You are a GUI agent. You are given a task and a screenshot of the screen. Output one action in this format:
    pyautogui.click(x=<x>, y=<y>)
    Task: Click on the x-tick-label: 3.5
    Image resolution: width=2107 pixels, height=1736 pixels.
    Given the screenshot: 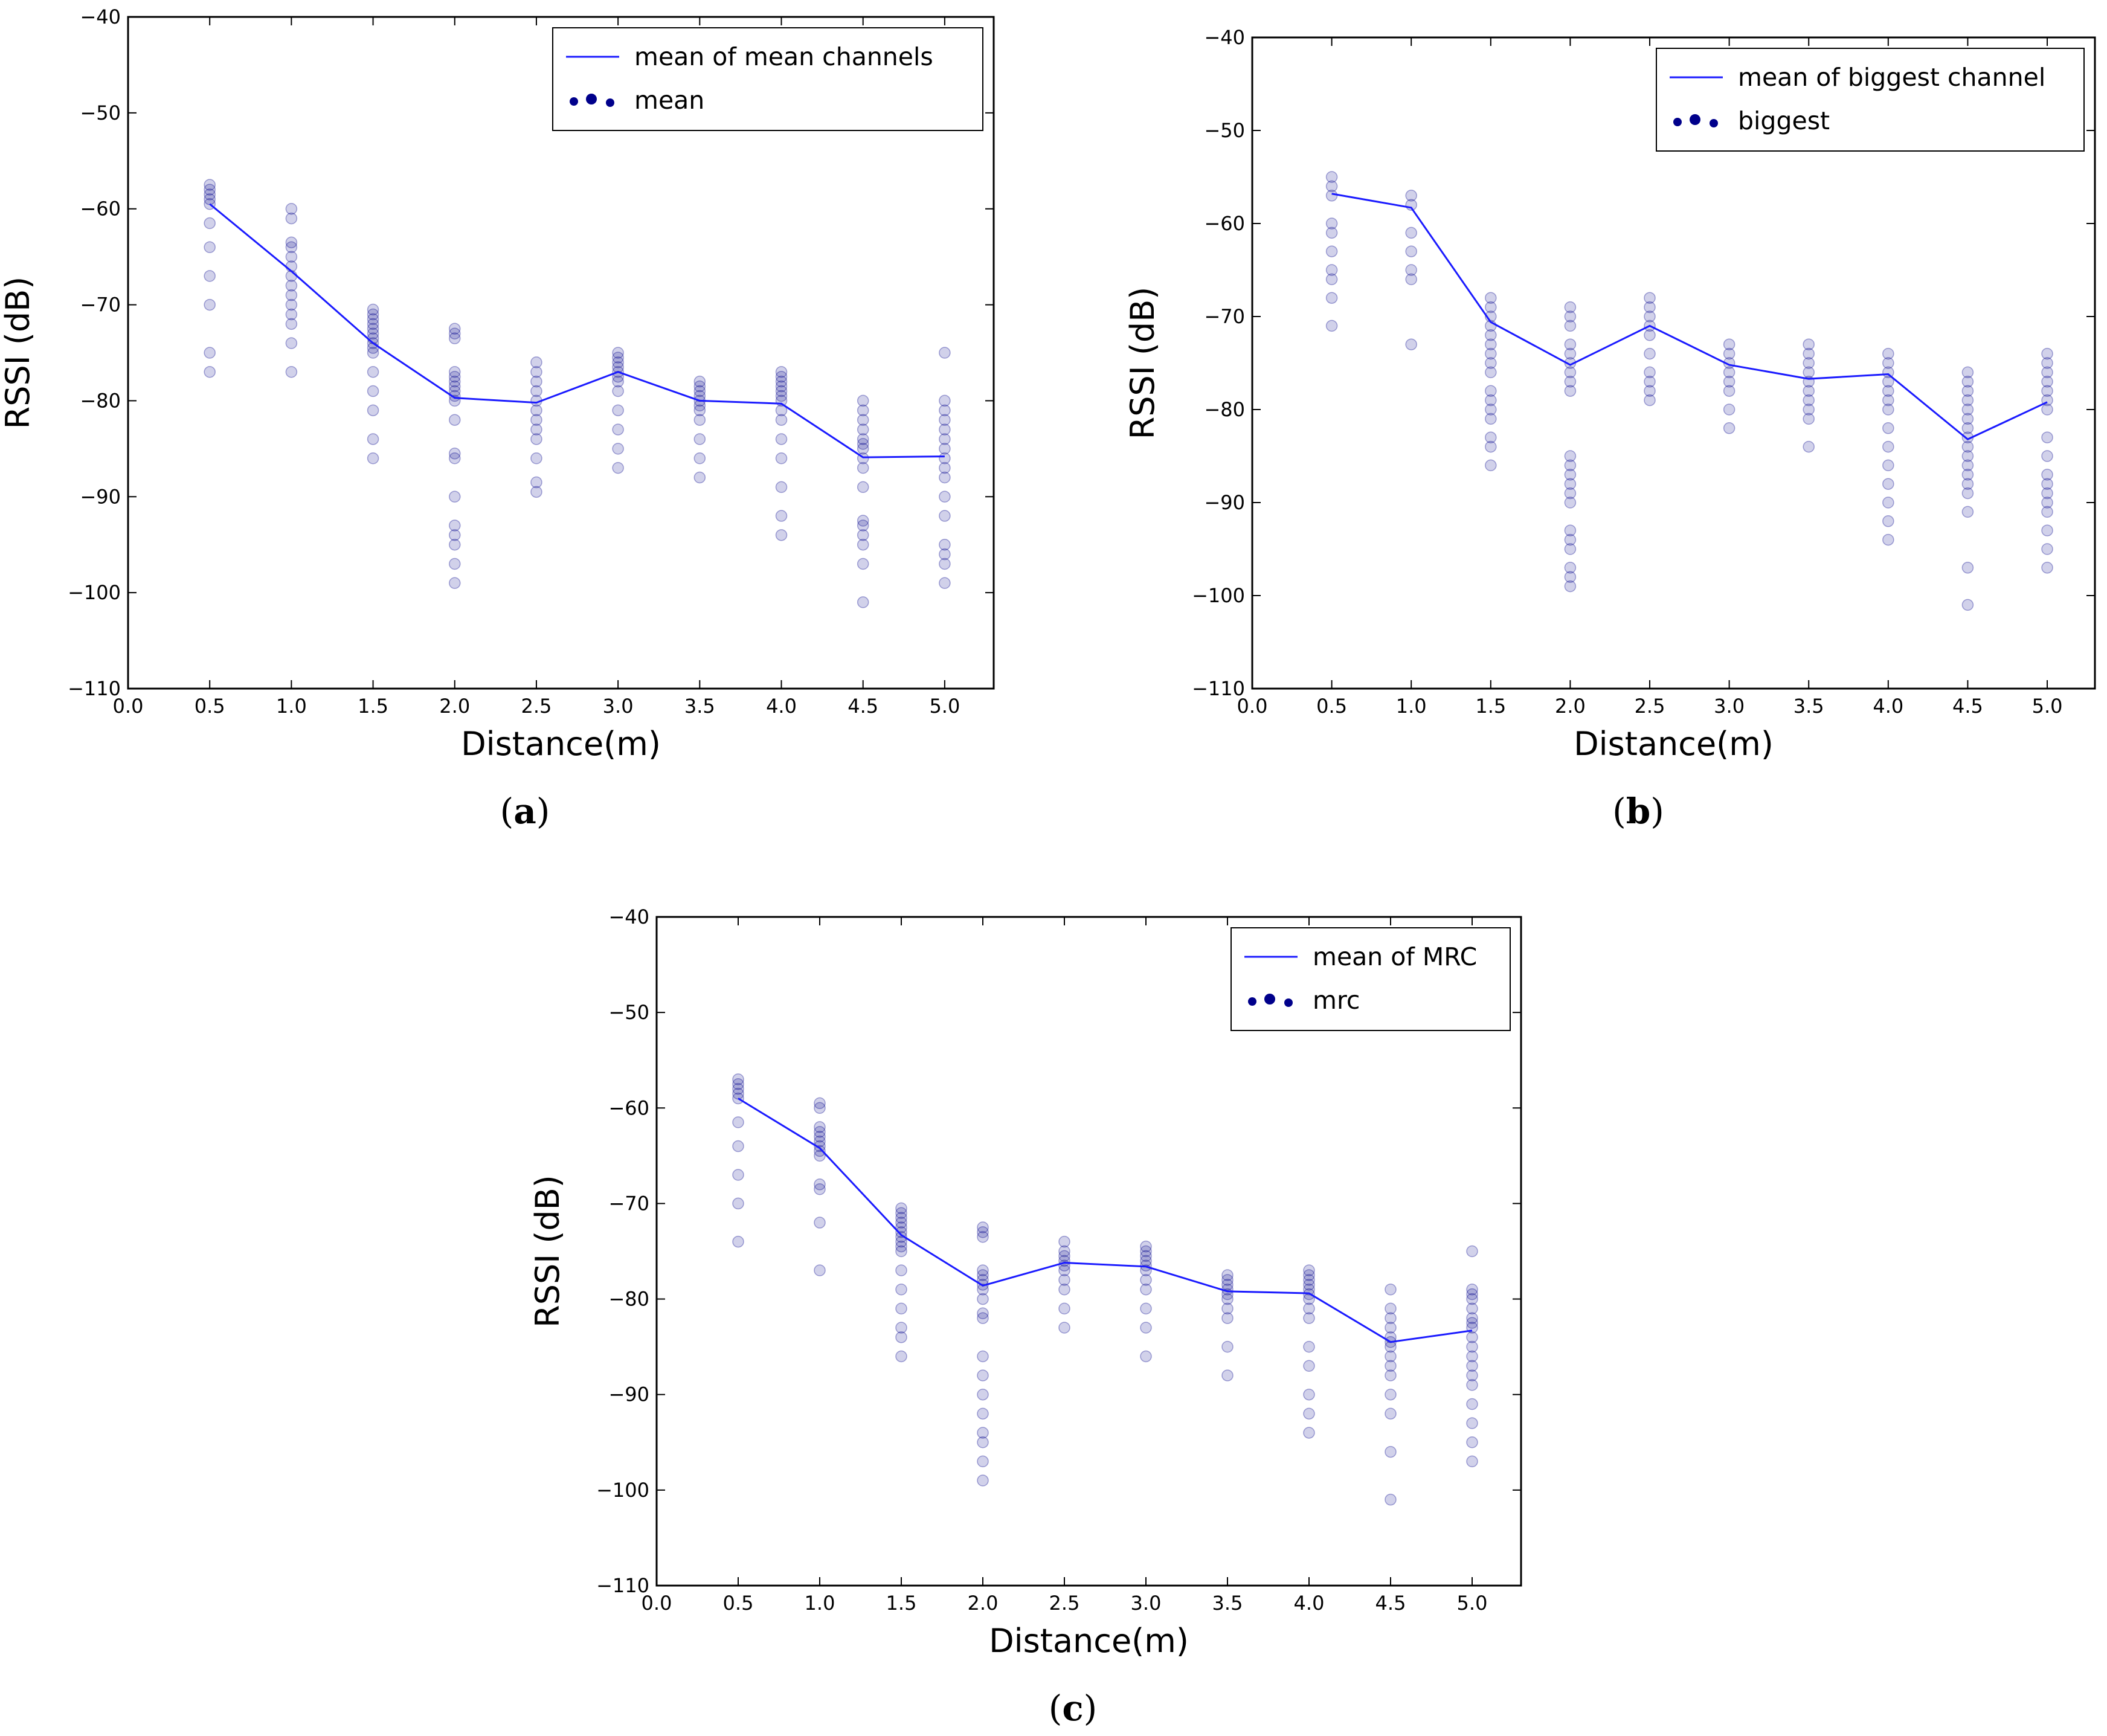 What is the action you would take?
    pyautogui.click(x=1808, y=706)
    